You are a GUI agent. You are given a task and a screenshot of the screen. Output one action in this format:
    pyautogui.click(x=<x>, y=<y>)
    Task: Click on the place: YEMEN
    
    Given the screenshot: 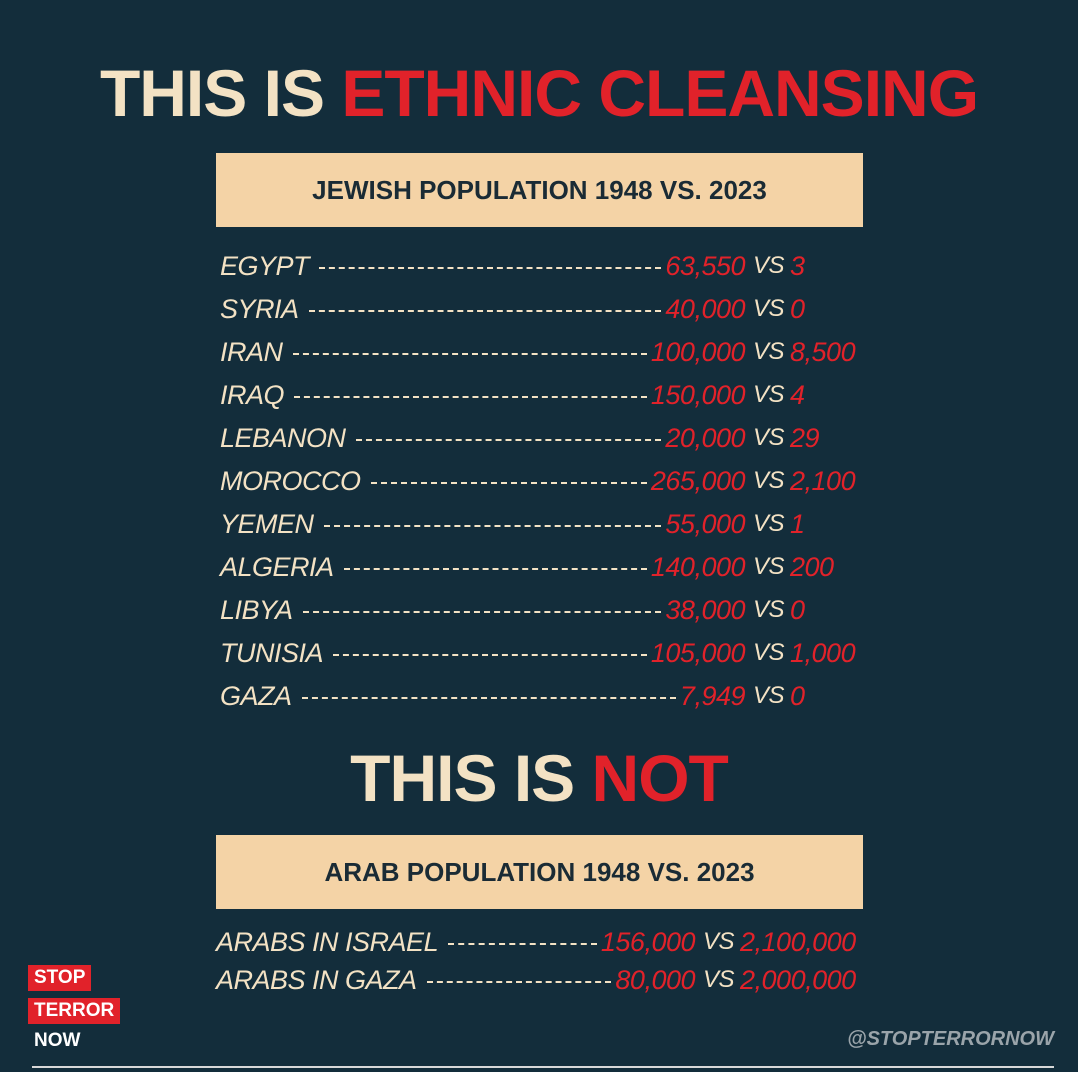 What is the action you would take?
    pyautogui.click(x=267, y=523)
    